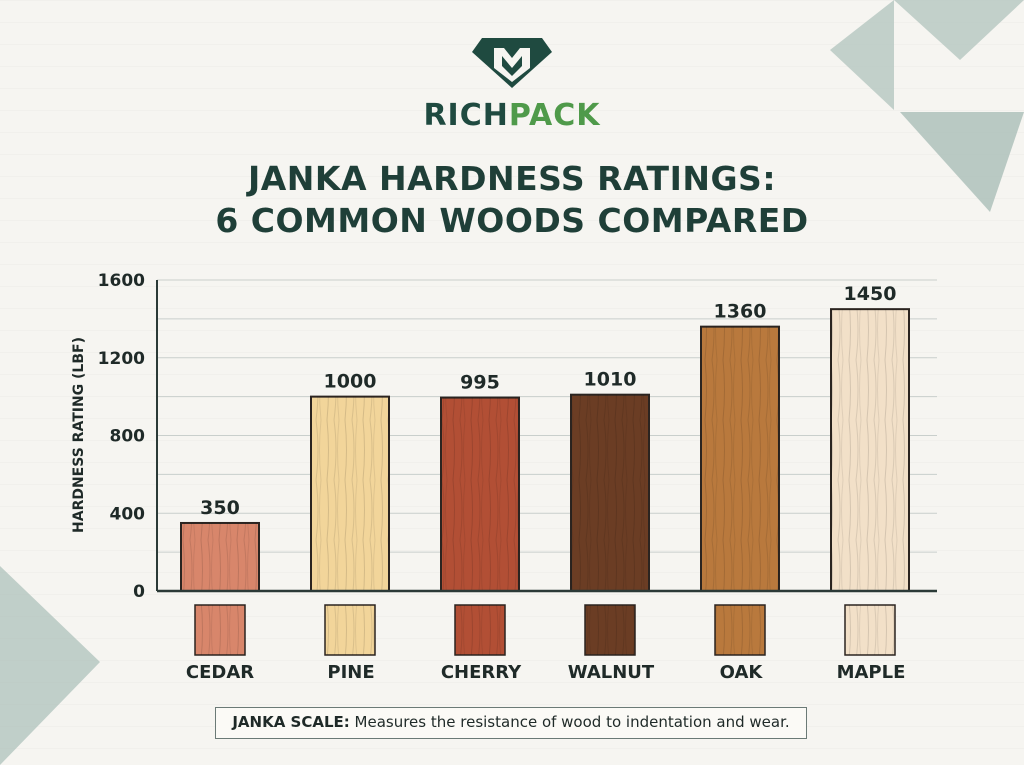 This screenshot has width=1024, height=765. I want to click on note-label: JANKA SCALE:, so click(291, 722).